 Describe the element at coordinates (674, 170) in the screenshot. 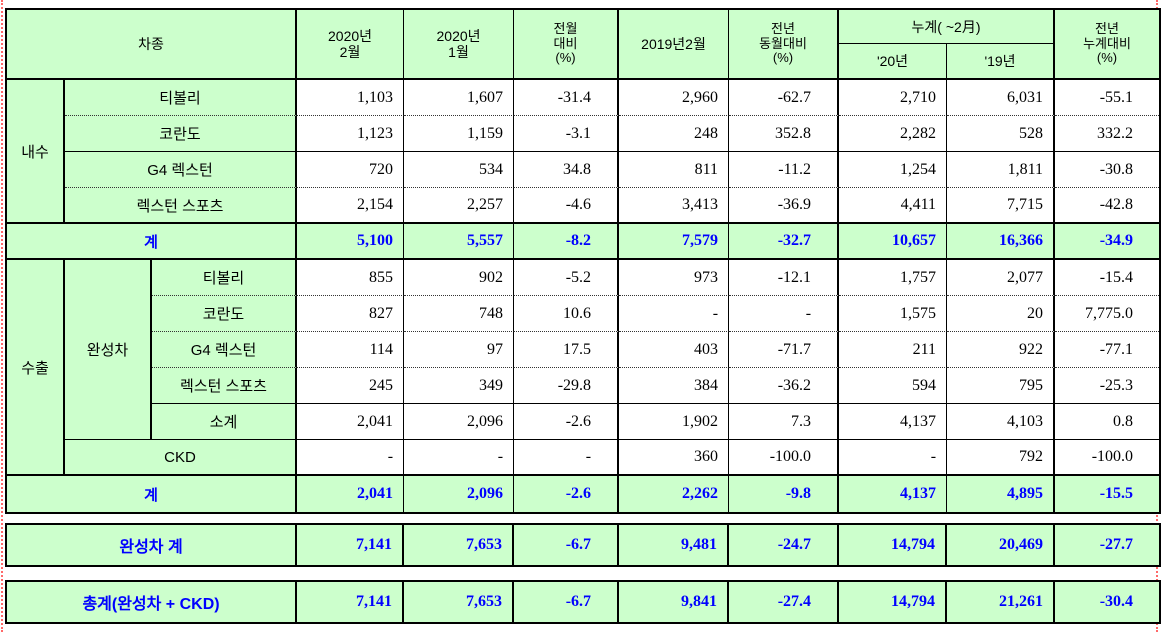

I see `value-cell: 811` at that location.